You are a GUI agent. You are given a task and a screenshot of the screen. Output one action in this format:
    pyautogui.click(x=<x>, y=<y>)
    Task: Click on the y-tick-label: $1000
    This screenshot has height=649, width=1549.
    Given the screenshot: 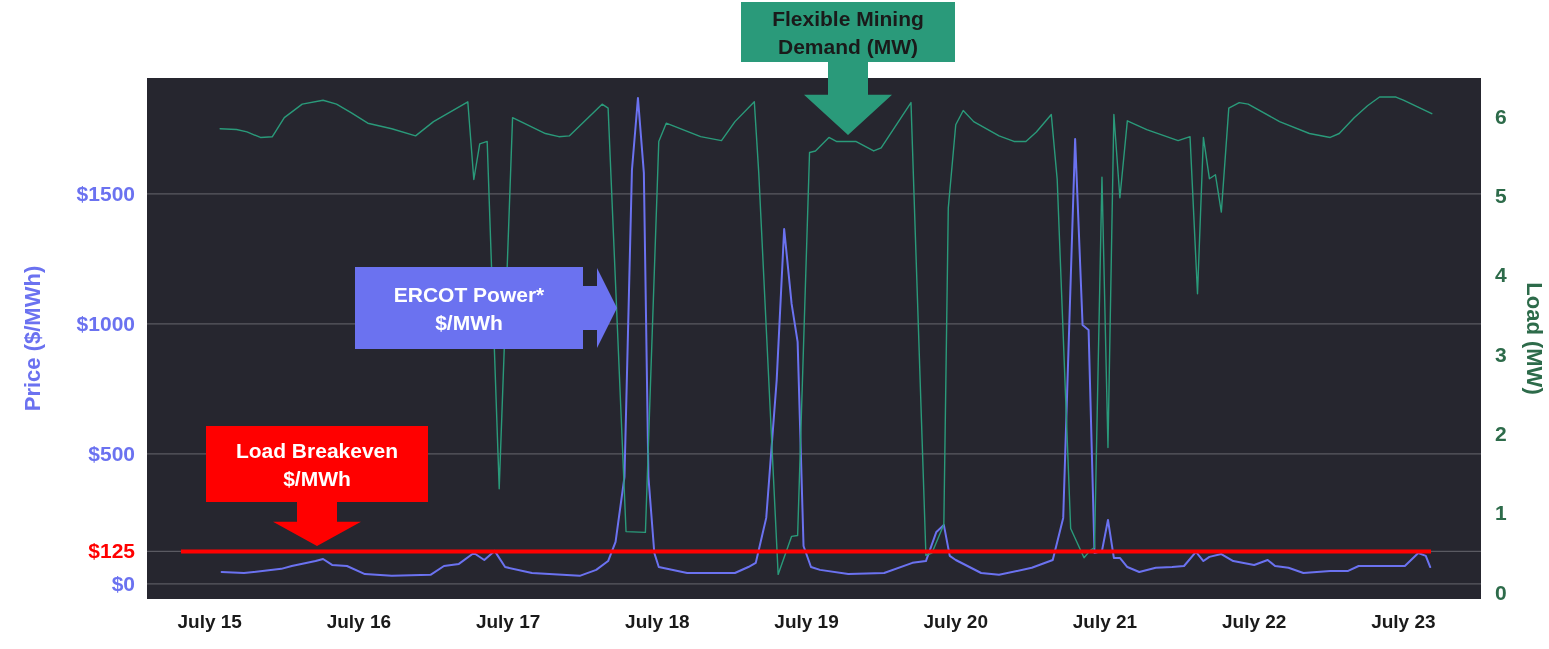 What is the action you would take?
    pyautogui.click(x=105, y=323)
    